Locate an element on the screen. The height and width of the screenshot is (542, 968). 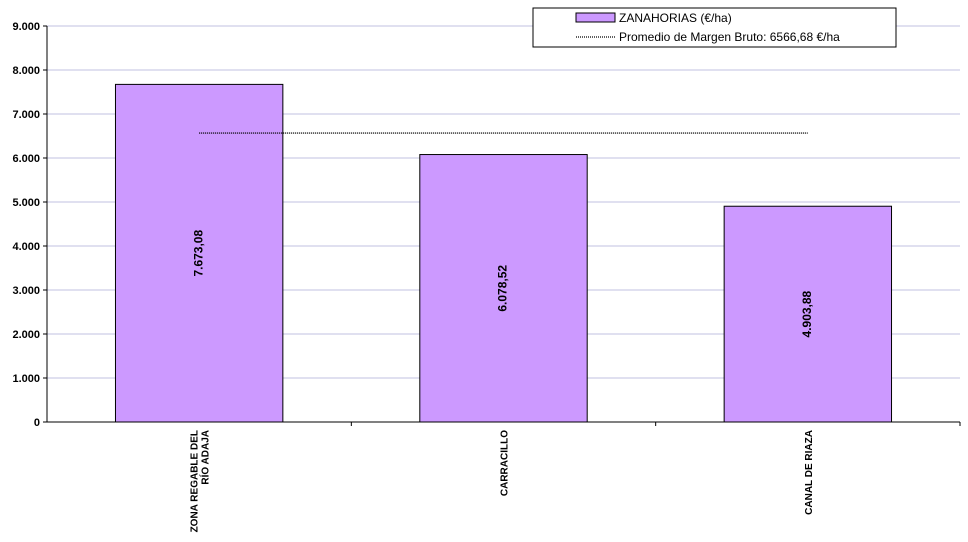
y-tick-label: 8.000 is located at coordinates (26, 71).